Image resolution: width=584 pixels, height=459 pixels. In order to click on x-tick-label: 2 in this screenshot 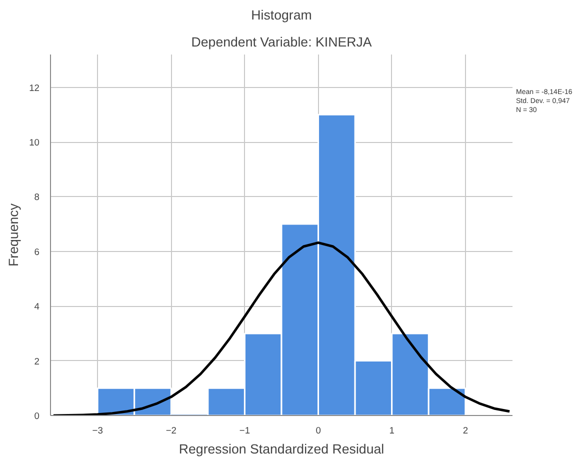, I will do `click(465, 431)`.